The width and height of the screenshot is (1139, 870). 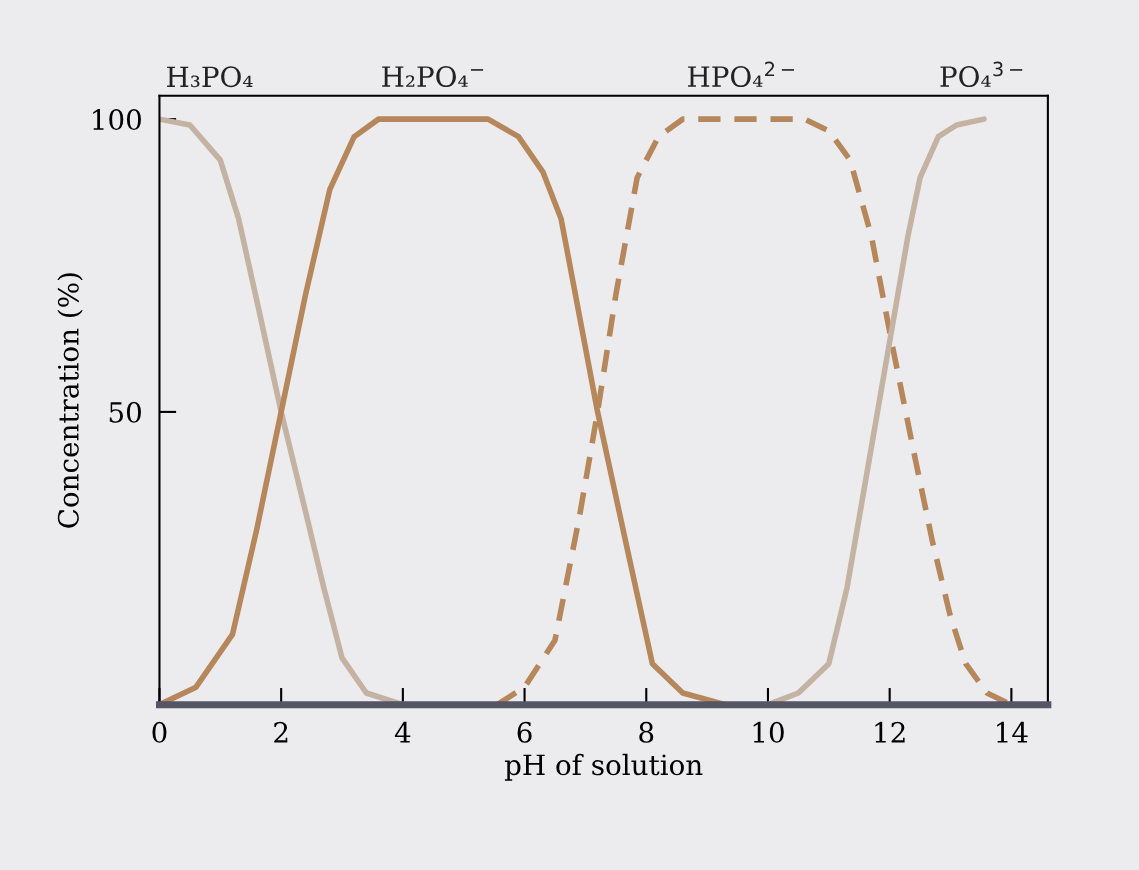 What do you see at coordinates (159, 732) in the screenshot?
I see `x-tick-label: 0` at bounding box center [159, 732].